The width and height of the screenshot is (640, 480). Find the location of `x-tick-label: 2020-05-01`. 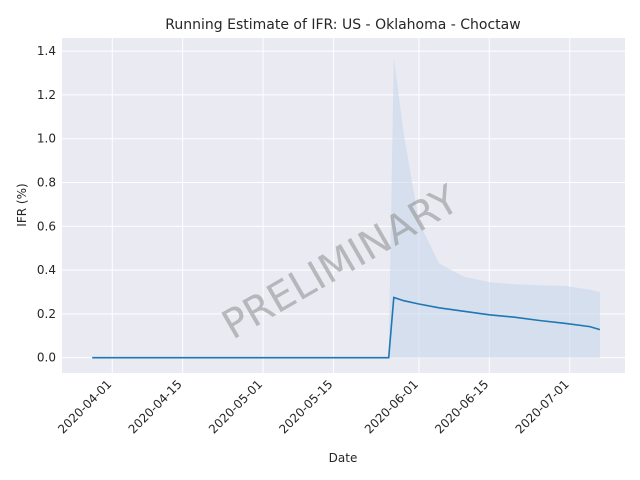

x-tick-label: 2020-05-01 is located at coordinates (235, 406).